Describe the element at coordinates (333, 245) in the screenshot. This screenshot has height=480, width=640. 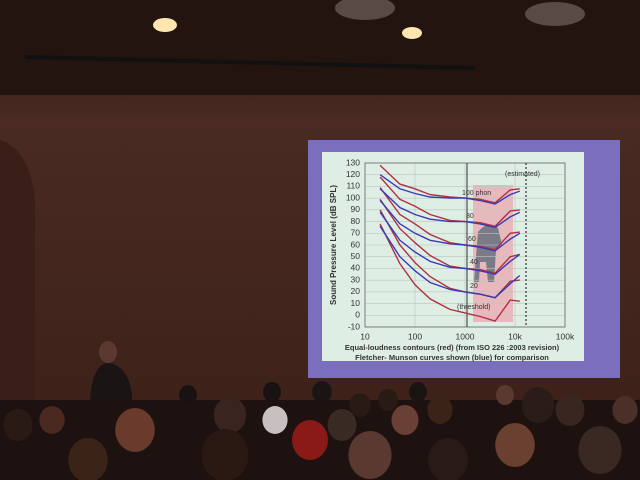
I see `y-axis-label: Sound Pressure Level (dB SPL)` at that location.